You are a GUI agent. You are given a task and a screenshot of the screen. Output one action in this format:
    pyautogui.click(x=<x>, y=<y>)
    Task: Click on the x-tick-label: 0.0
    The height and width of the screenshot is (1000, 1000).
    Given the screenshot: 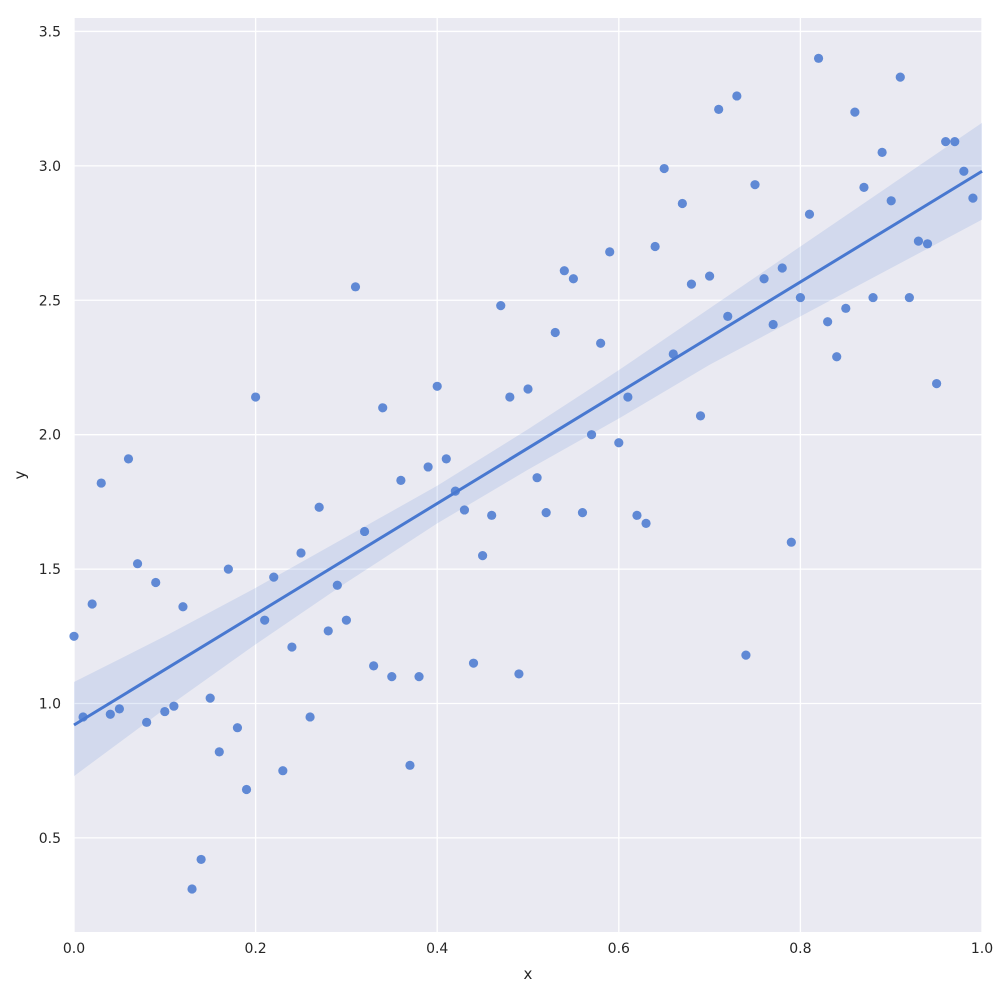 What is the action you would take?
    pyautogui.click(x=74, y=949)
    